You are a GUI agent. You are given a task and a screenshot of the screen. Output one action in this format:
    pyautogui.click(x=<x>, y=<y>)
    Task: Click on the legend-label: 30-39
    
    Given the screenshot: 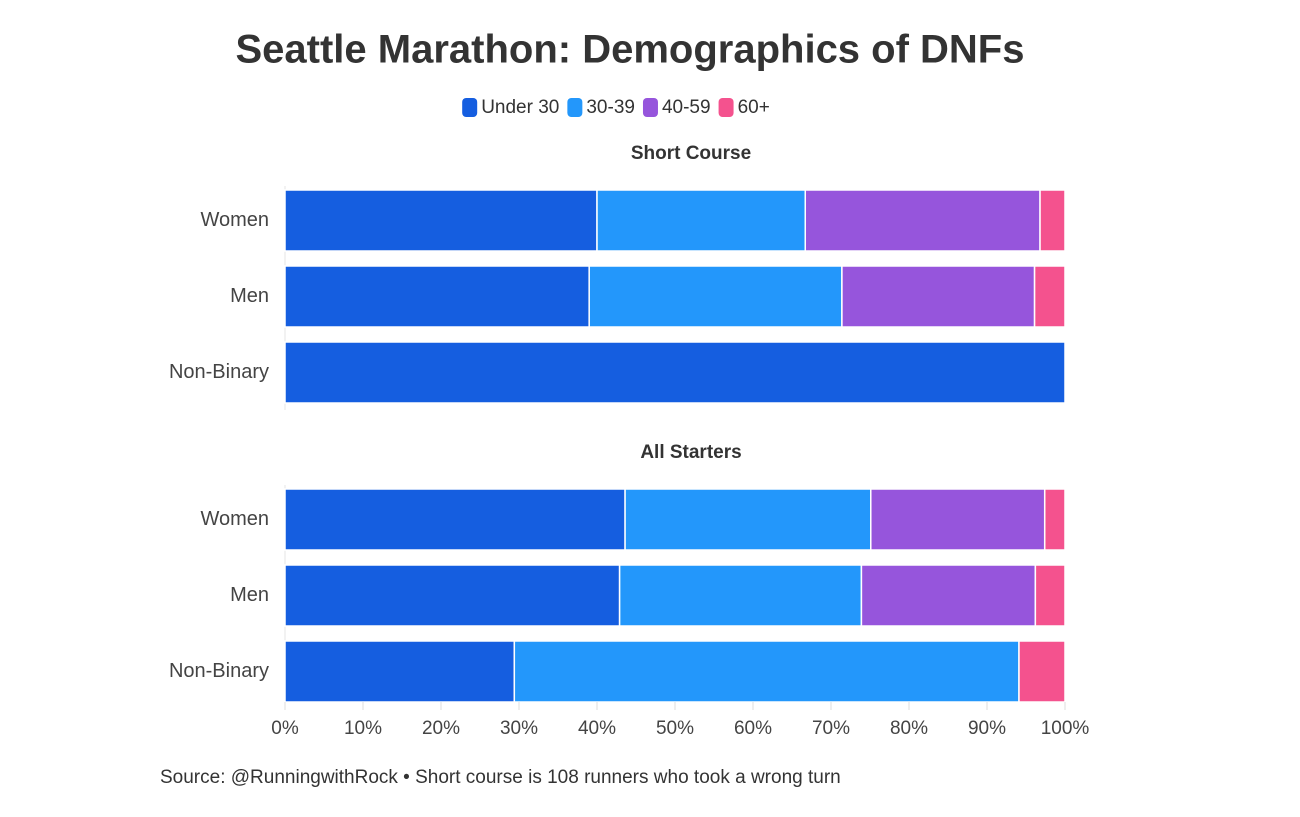 What is the action you would take?
    pyautogui.click(x=610, y=107)
    